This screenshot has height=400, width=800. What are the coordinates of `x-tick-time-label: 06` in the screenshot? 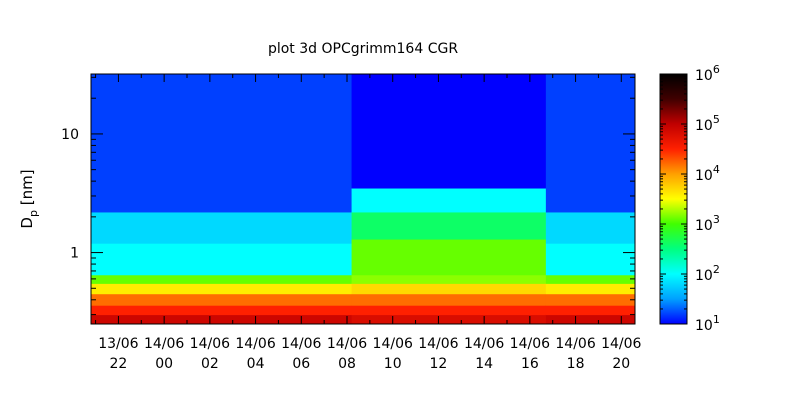 It's located at (301, 364).